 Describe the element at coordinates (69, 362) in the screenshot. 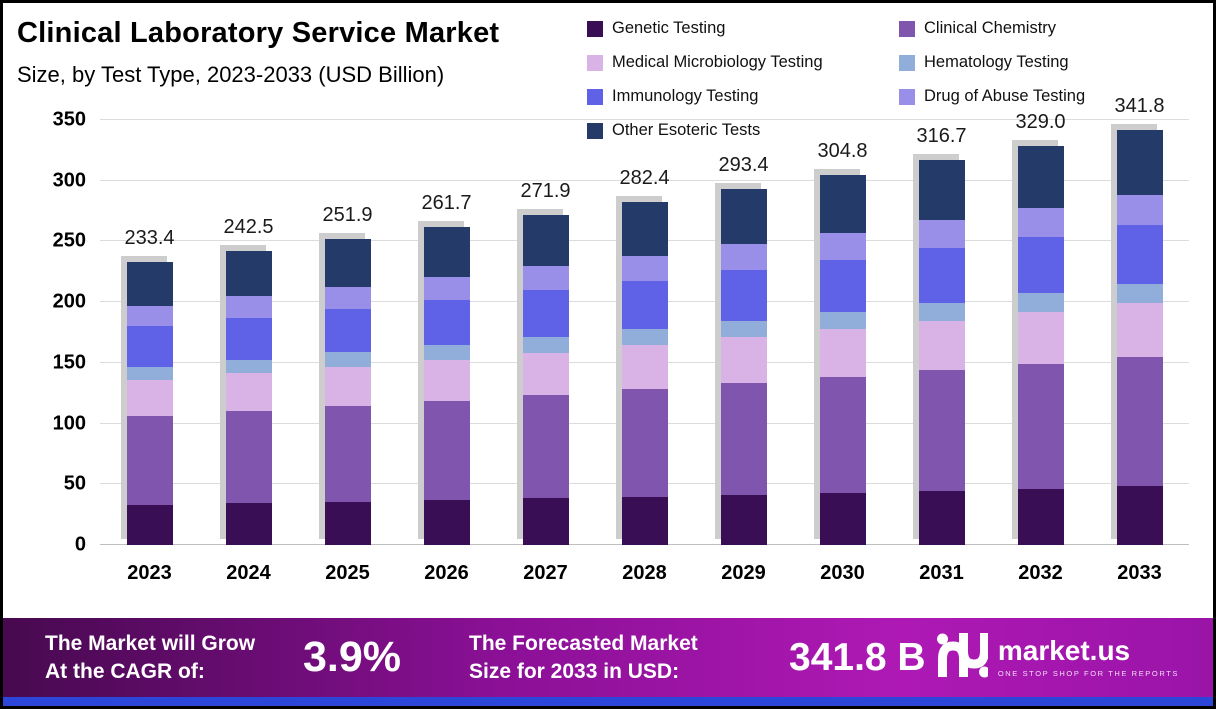

I see `y-tick-label: 150` at that location.